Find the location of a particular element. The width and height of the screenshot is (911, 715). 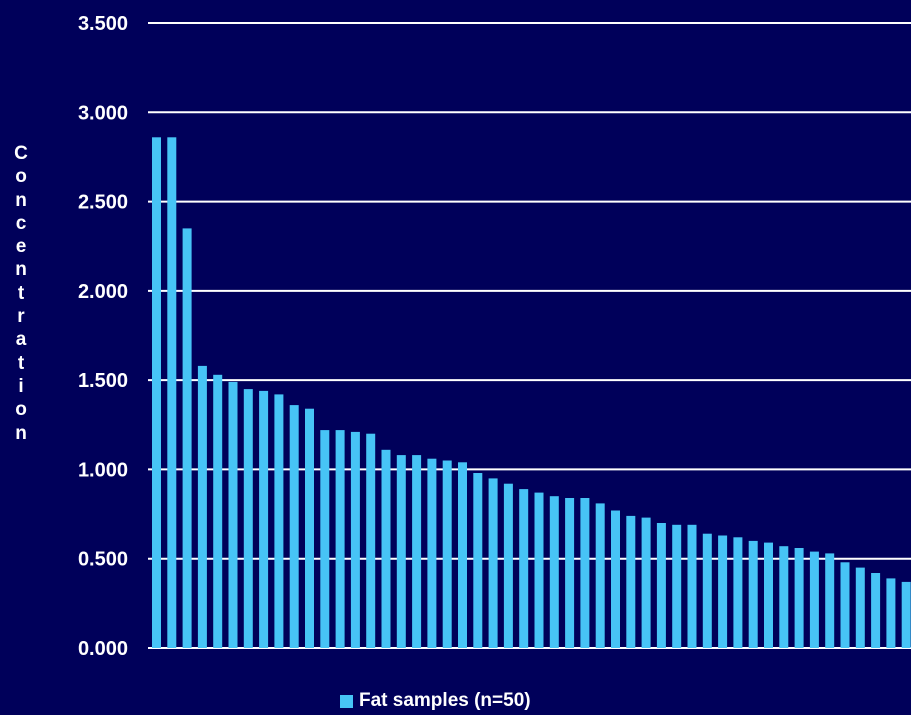

y-axis-label-letter: c is located at coordinates (21, 223).